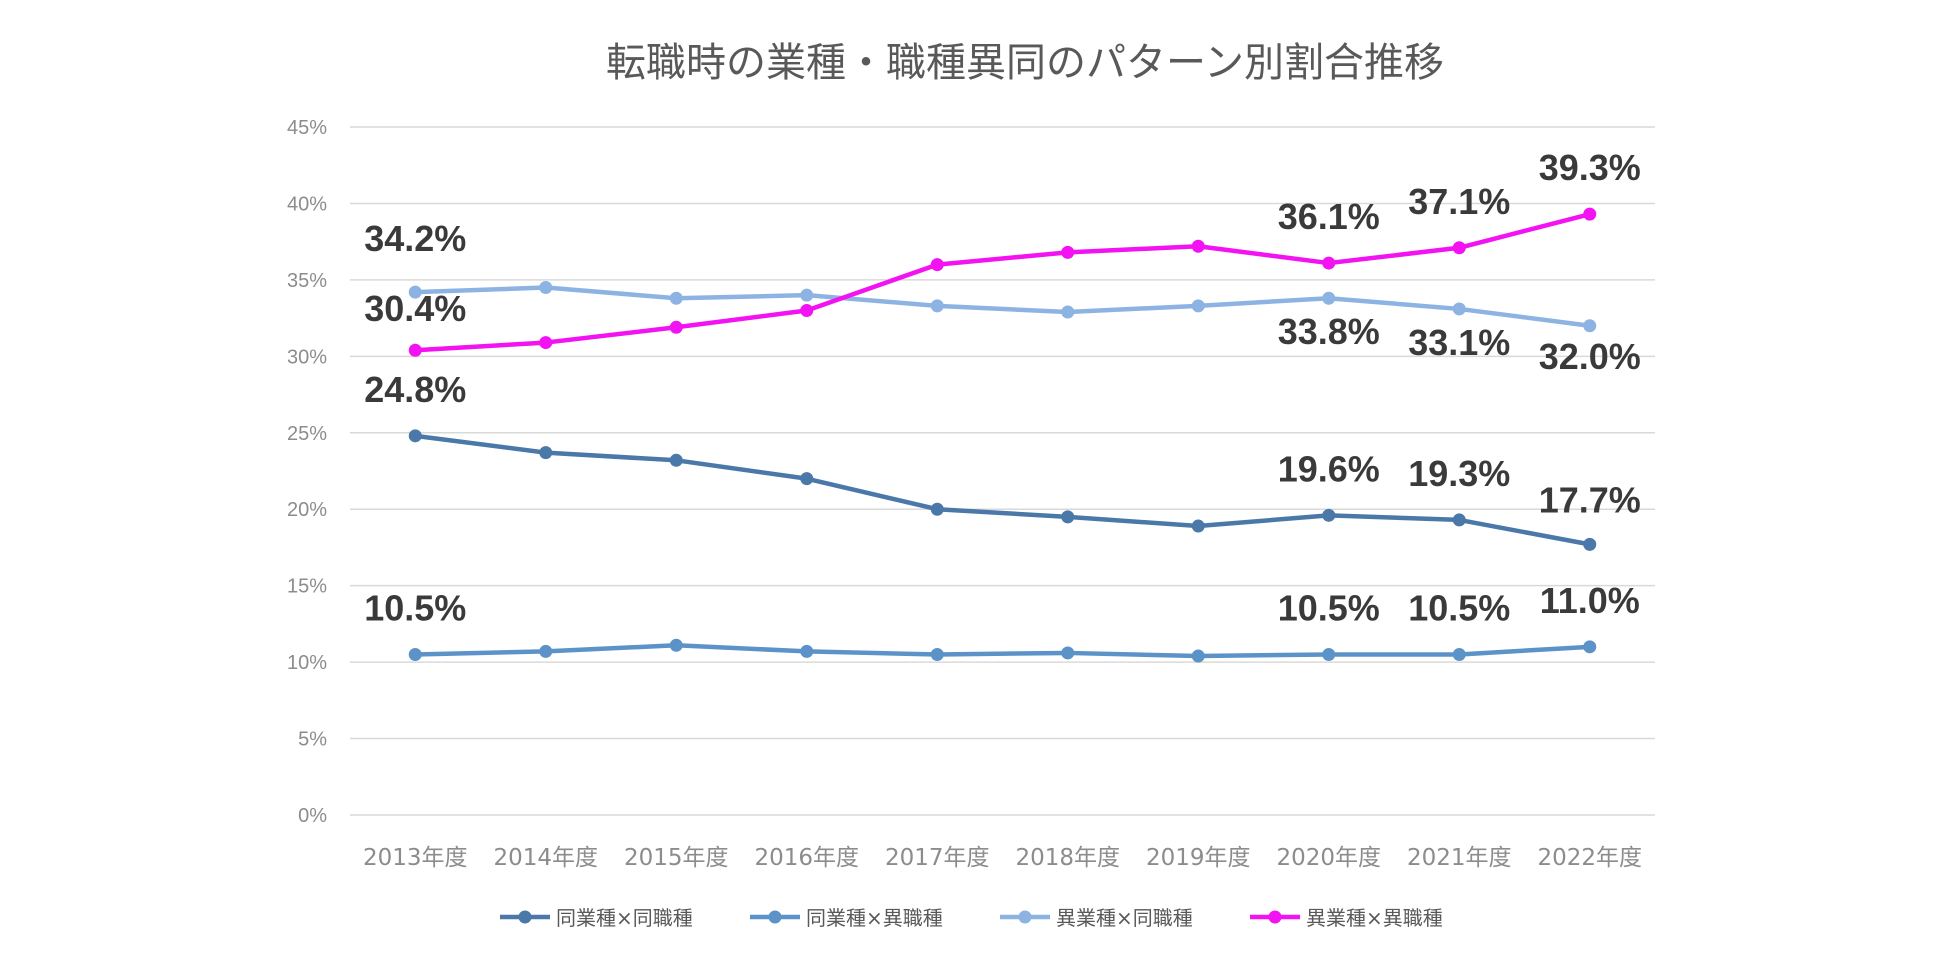 Image resolution: width=1950 pixels, height=964 pixels. I want to click on y-tick-label: 45%, so click(307, 128).